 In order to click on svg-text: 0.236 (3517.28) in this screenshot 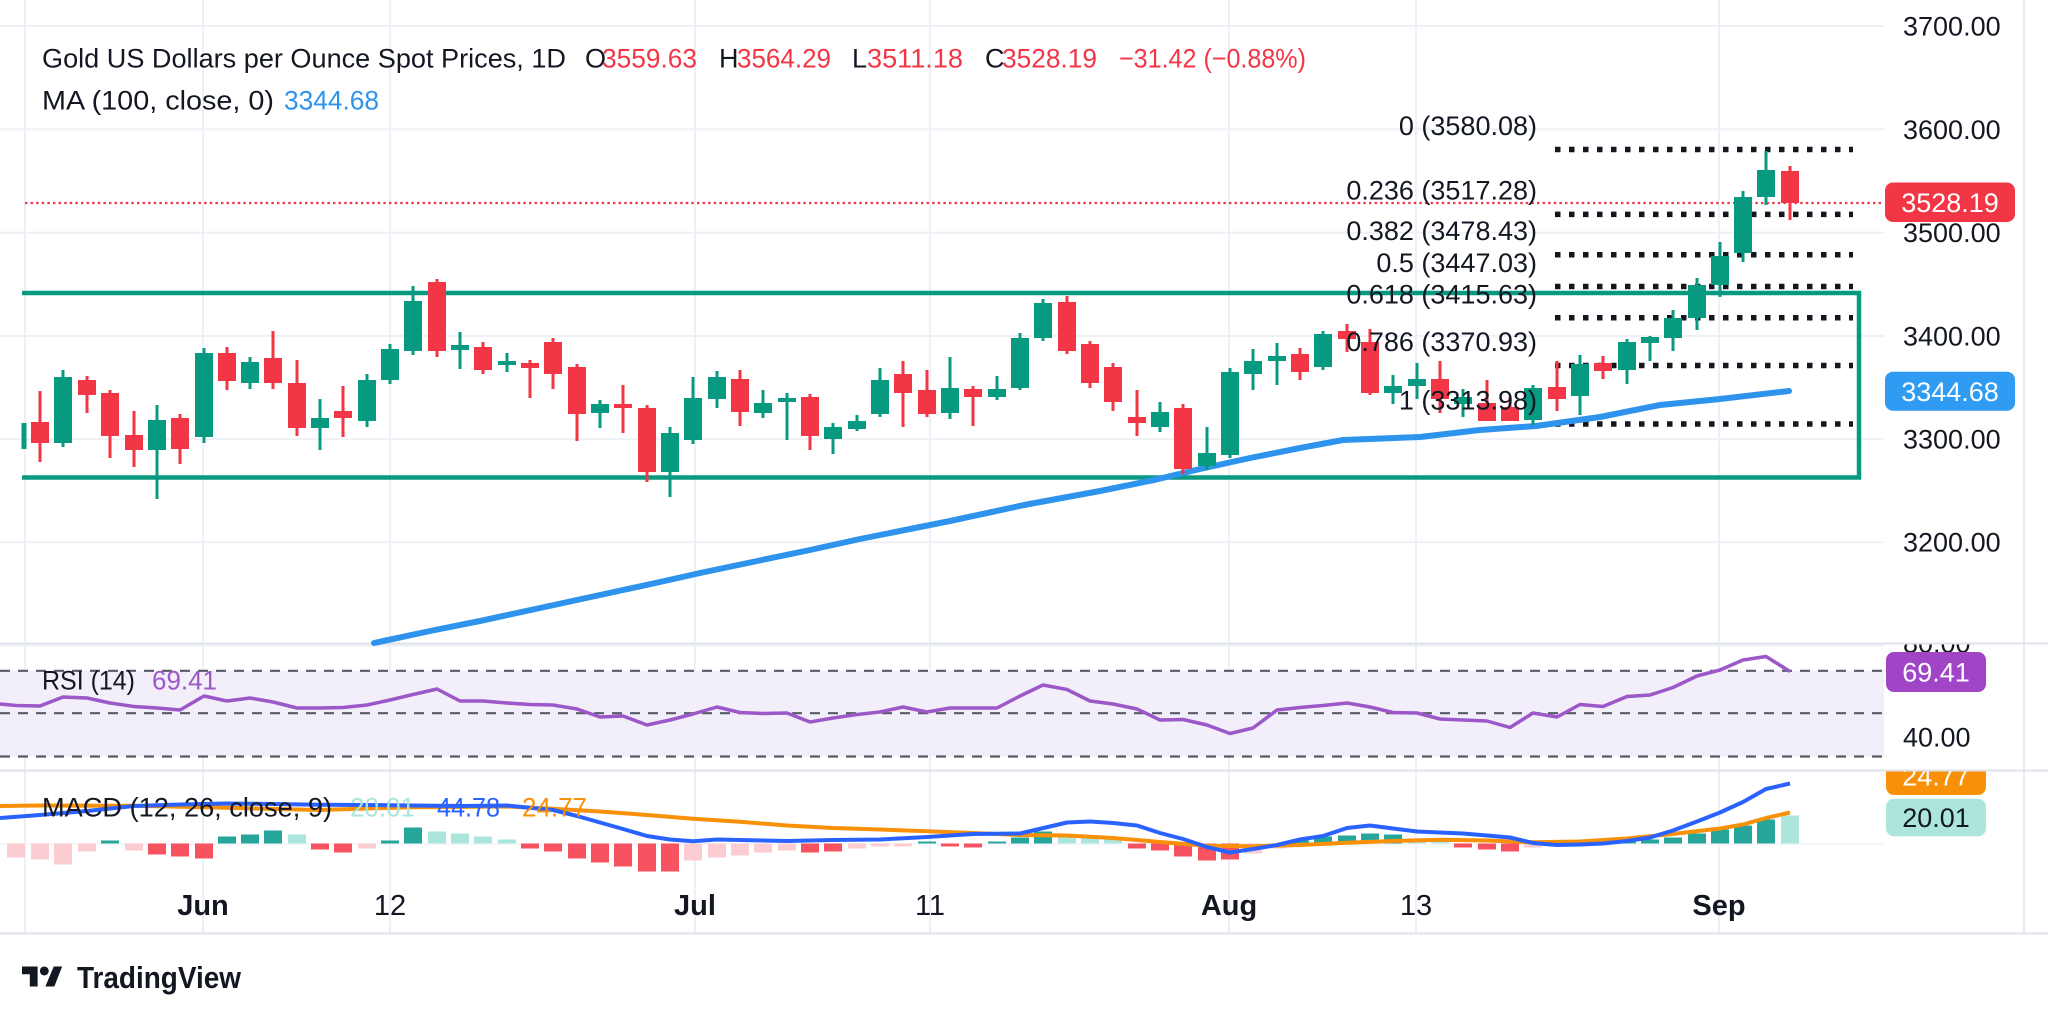, I will do `click(1441, 191)`.